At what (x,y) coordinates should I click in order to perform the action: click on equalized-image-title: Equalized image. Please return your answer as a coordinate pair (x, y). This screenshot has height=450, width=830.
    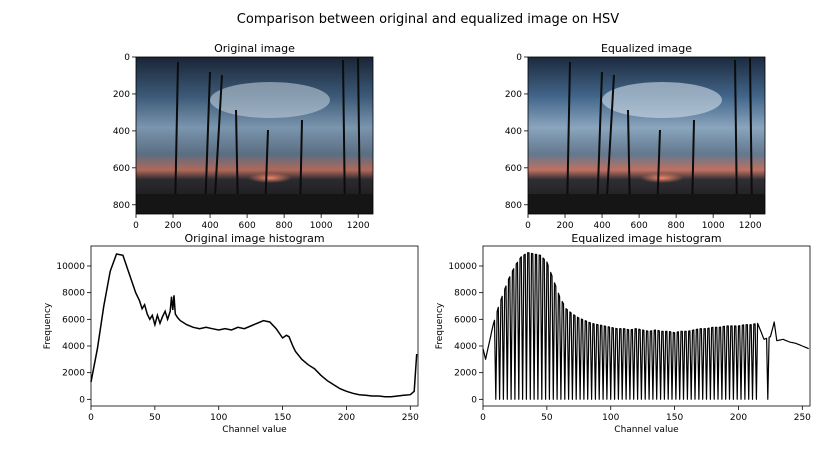
    Looking at the image, I should click on (646, 48).